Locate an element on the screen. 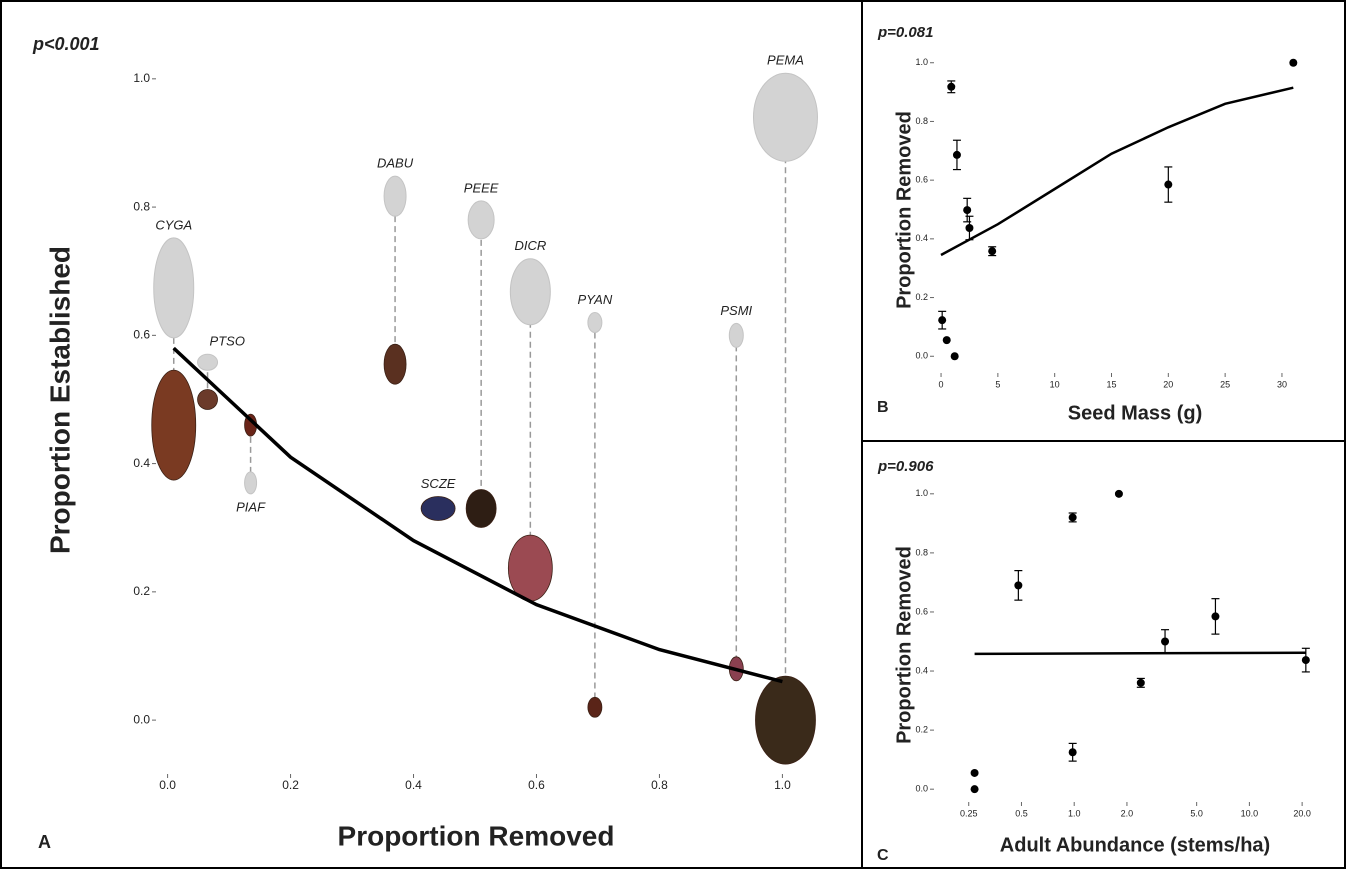  x-tick-label: 0.8 is located at coordinates (659, 785).